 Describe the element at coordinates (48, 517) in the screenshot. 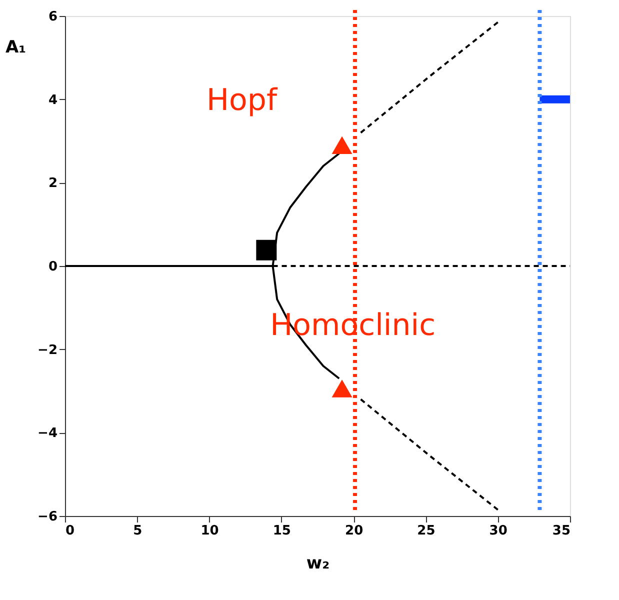

I see `y-tick-label: −6` at that location.